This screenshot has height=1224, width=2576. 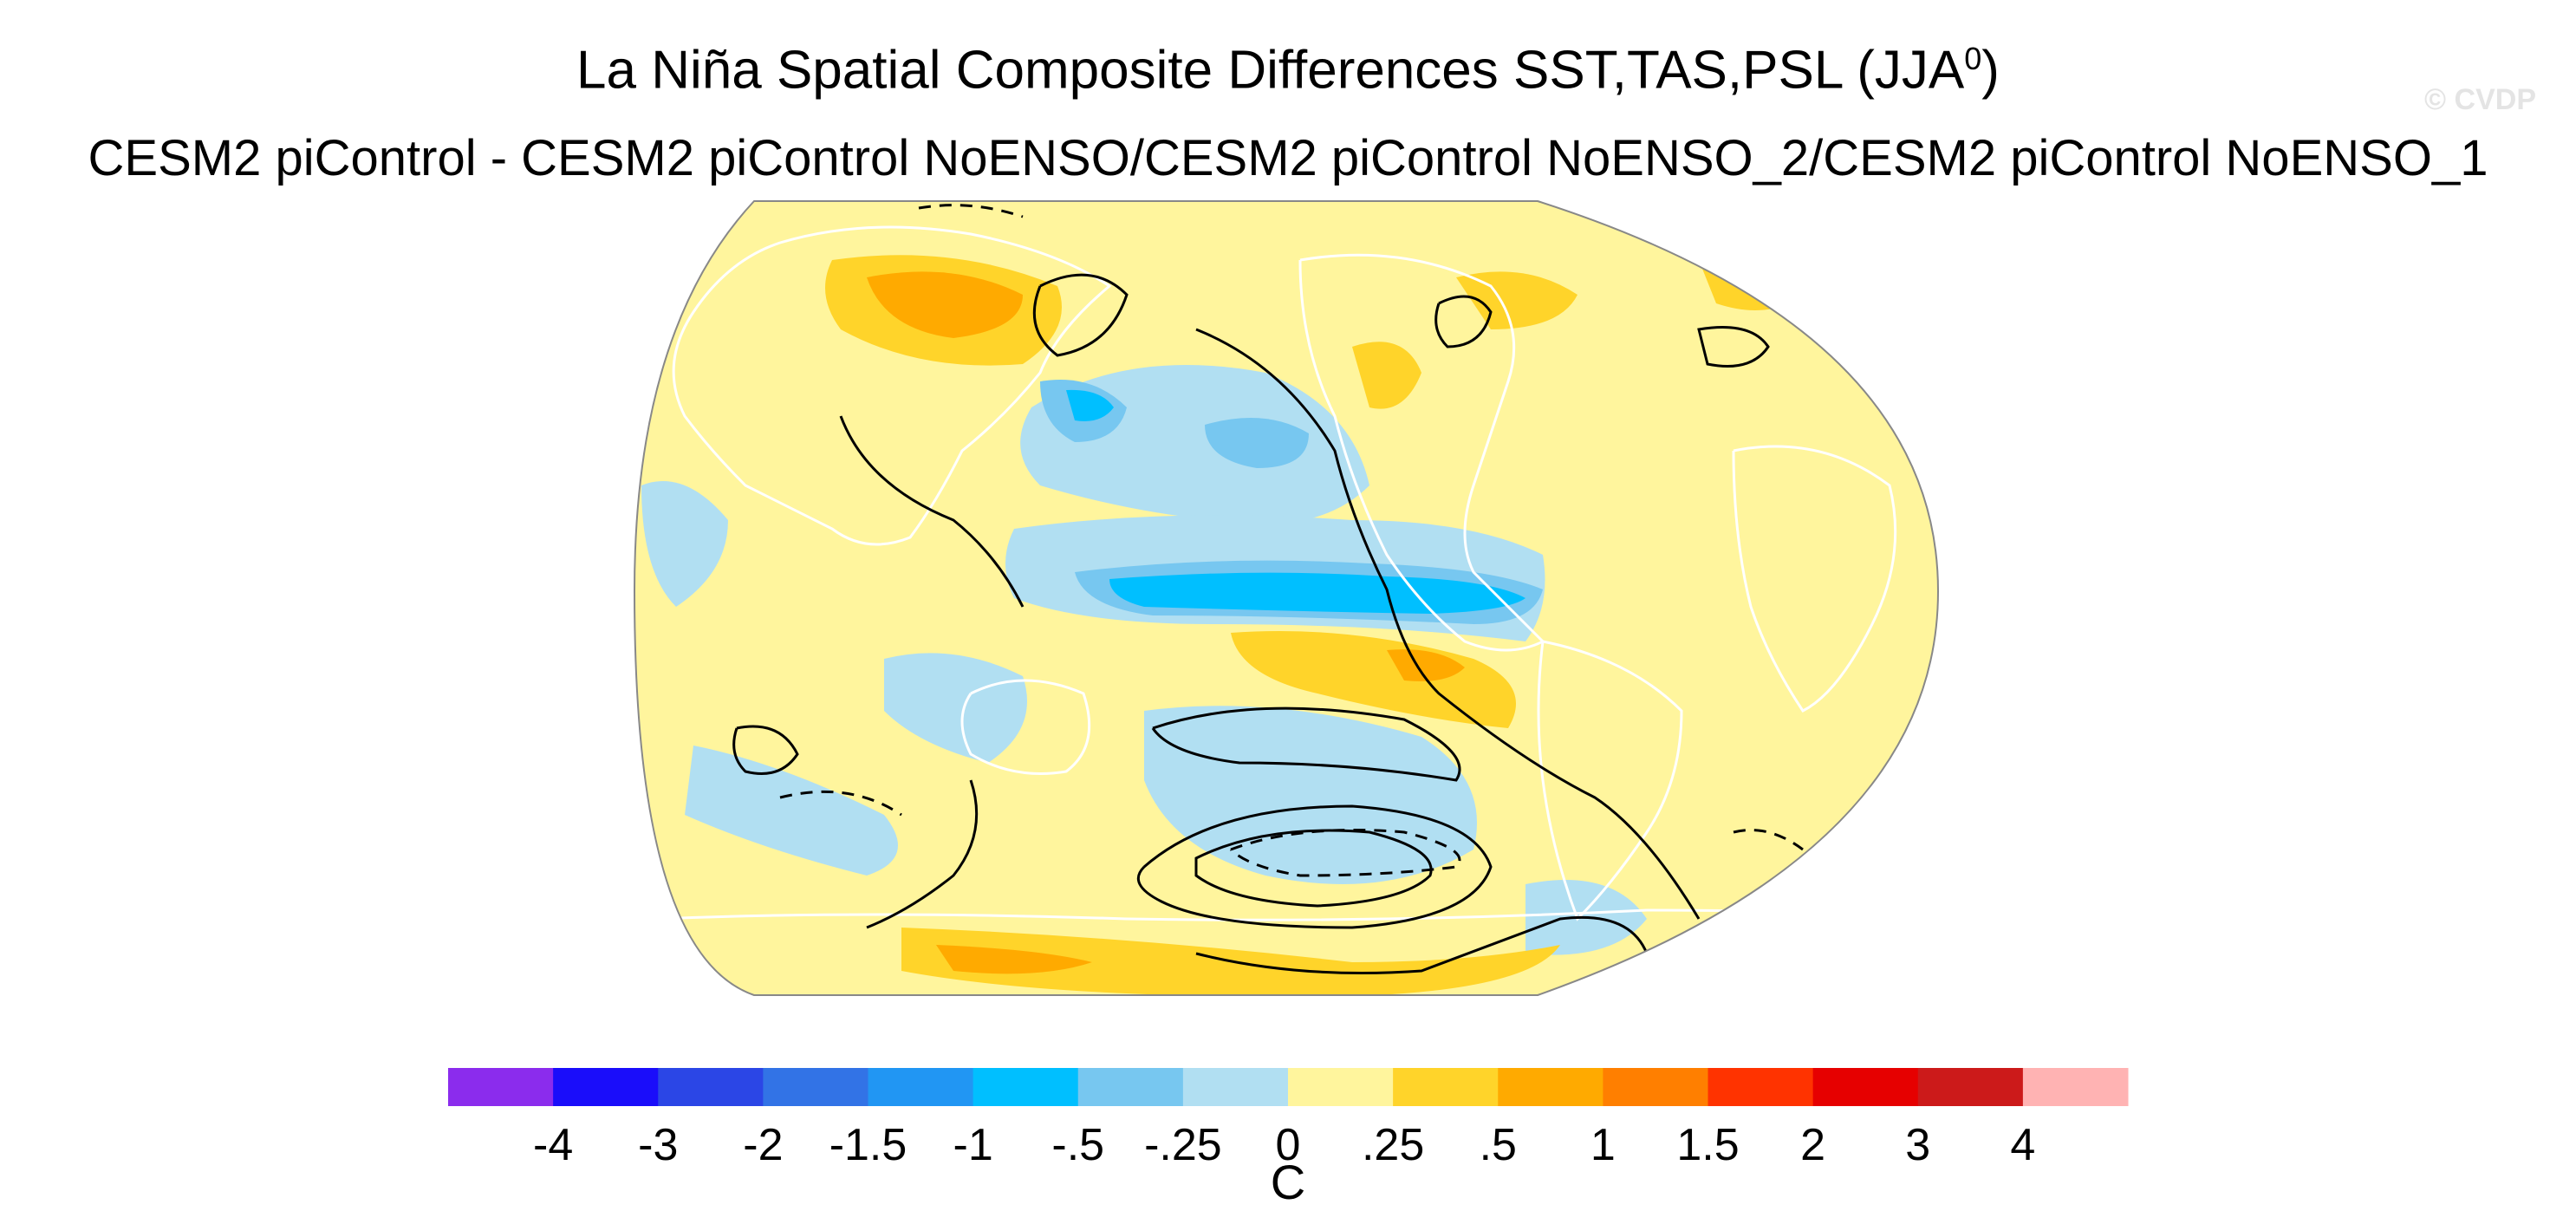 I want to click on colorbar-tick-label: -3, so click(x=658, y=1145).